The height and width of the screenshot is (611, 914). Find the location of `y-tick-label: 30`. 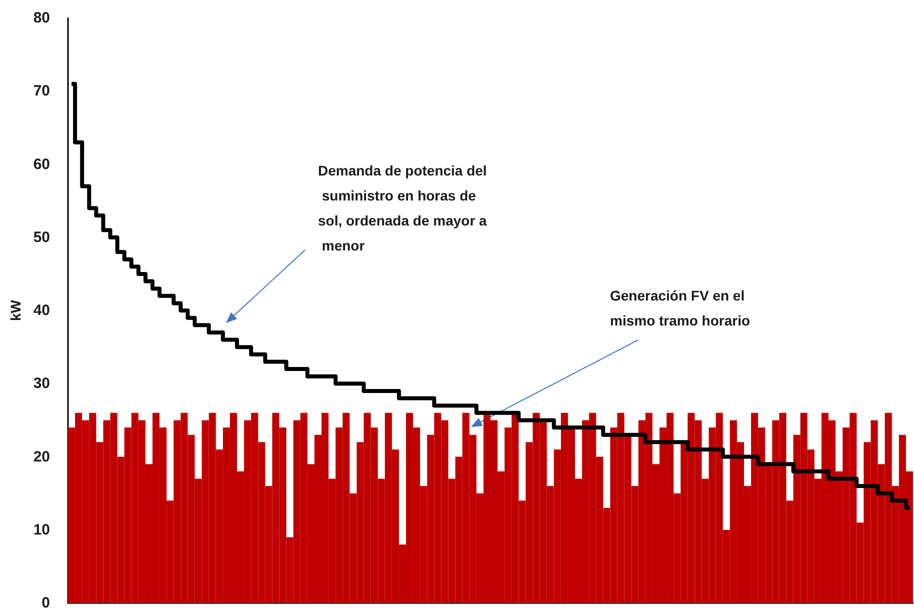

y-tick-label: 30 is located at coordinates (41, 383).